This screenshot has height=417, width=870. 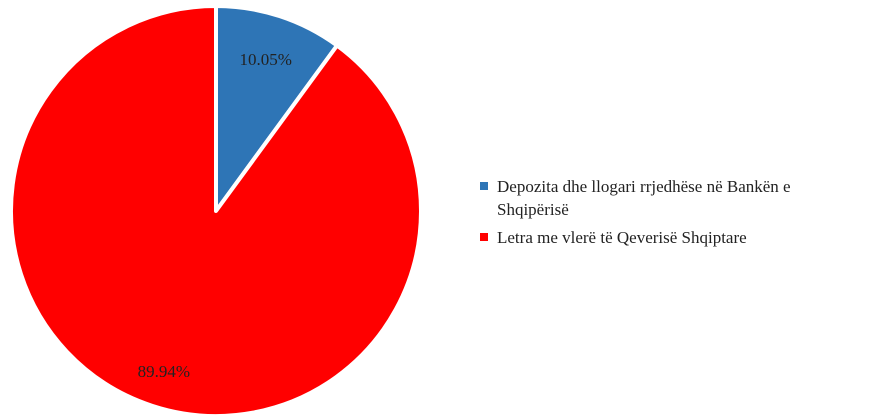 I want to click on legend-swatch-deposits, so click(x=484, y=186).